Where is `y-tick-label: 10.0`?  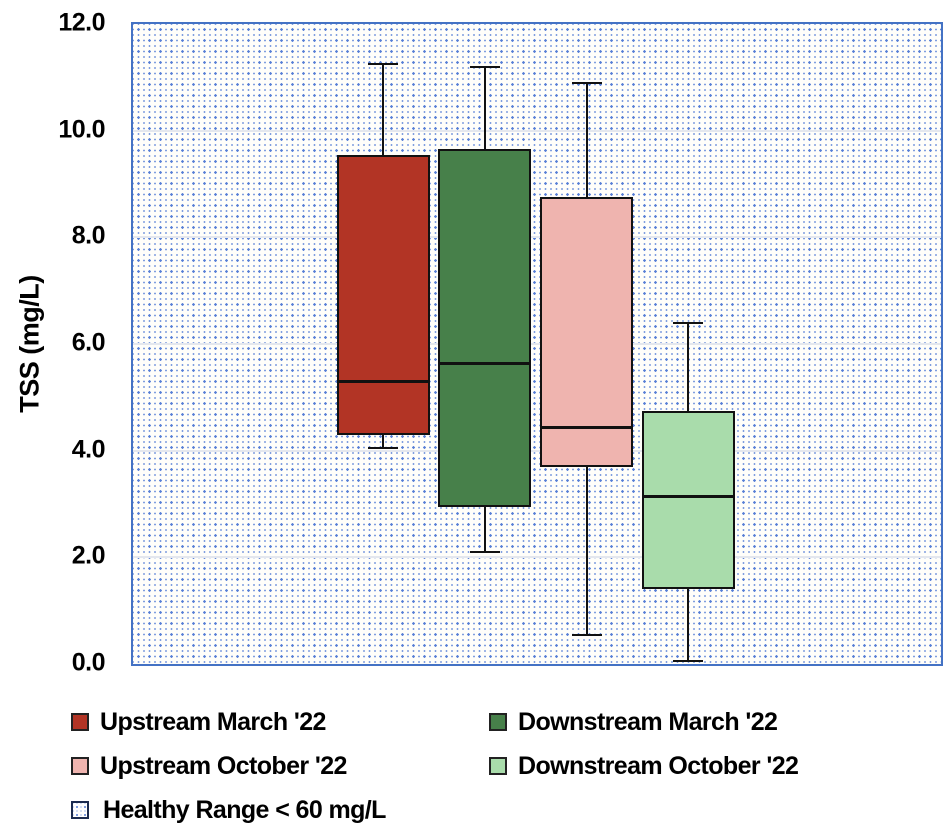
y-tick-label: 10.0 is located at coordinates (81, 129).